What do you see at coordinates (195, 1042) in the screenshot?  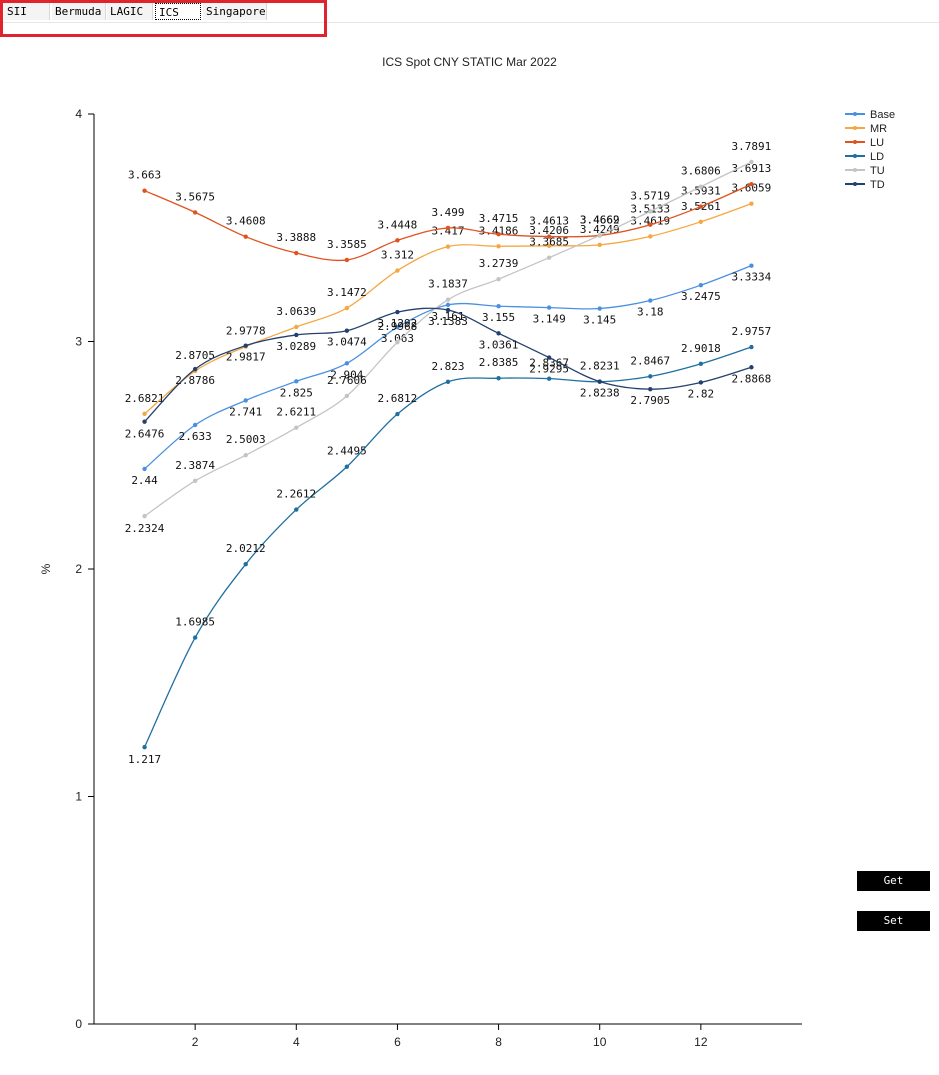 I see `x-tick-label: 2` at bounding box center [195, 1042].